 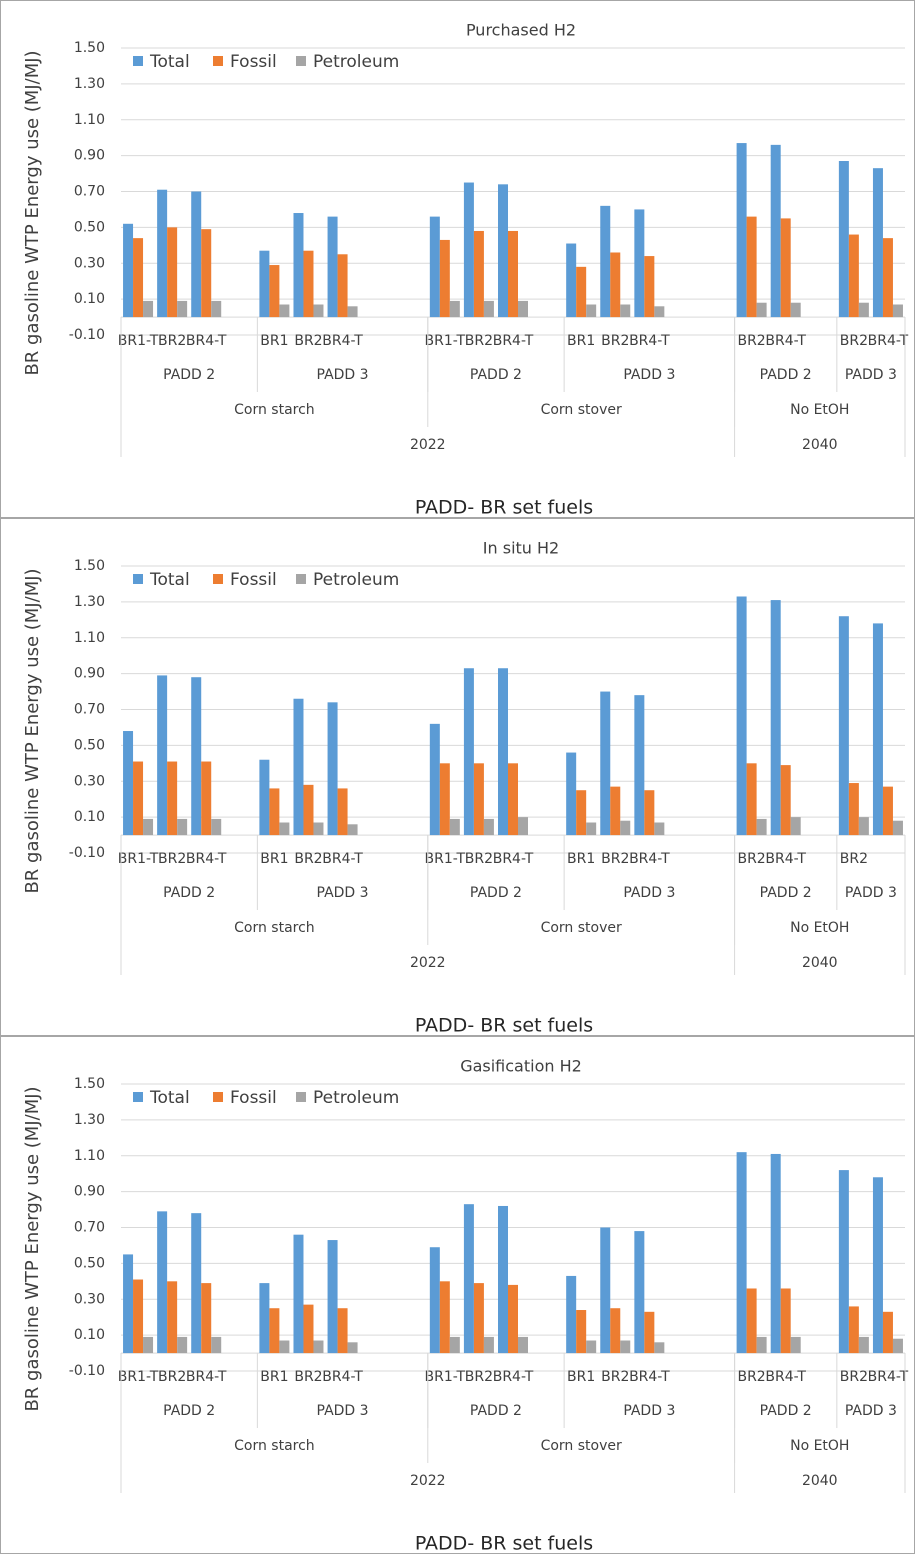 I want to click on chart-title: In situ H2, so click(x=521, y=548).